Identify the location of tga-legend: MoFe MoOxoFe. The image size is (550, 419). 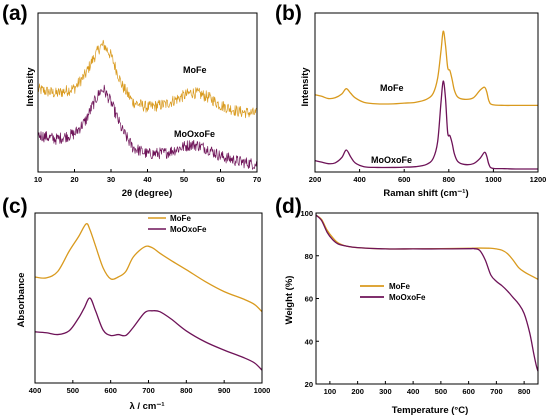
(393, 292).